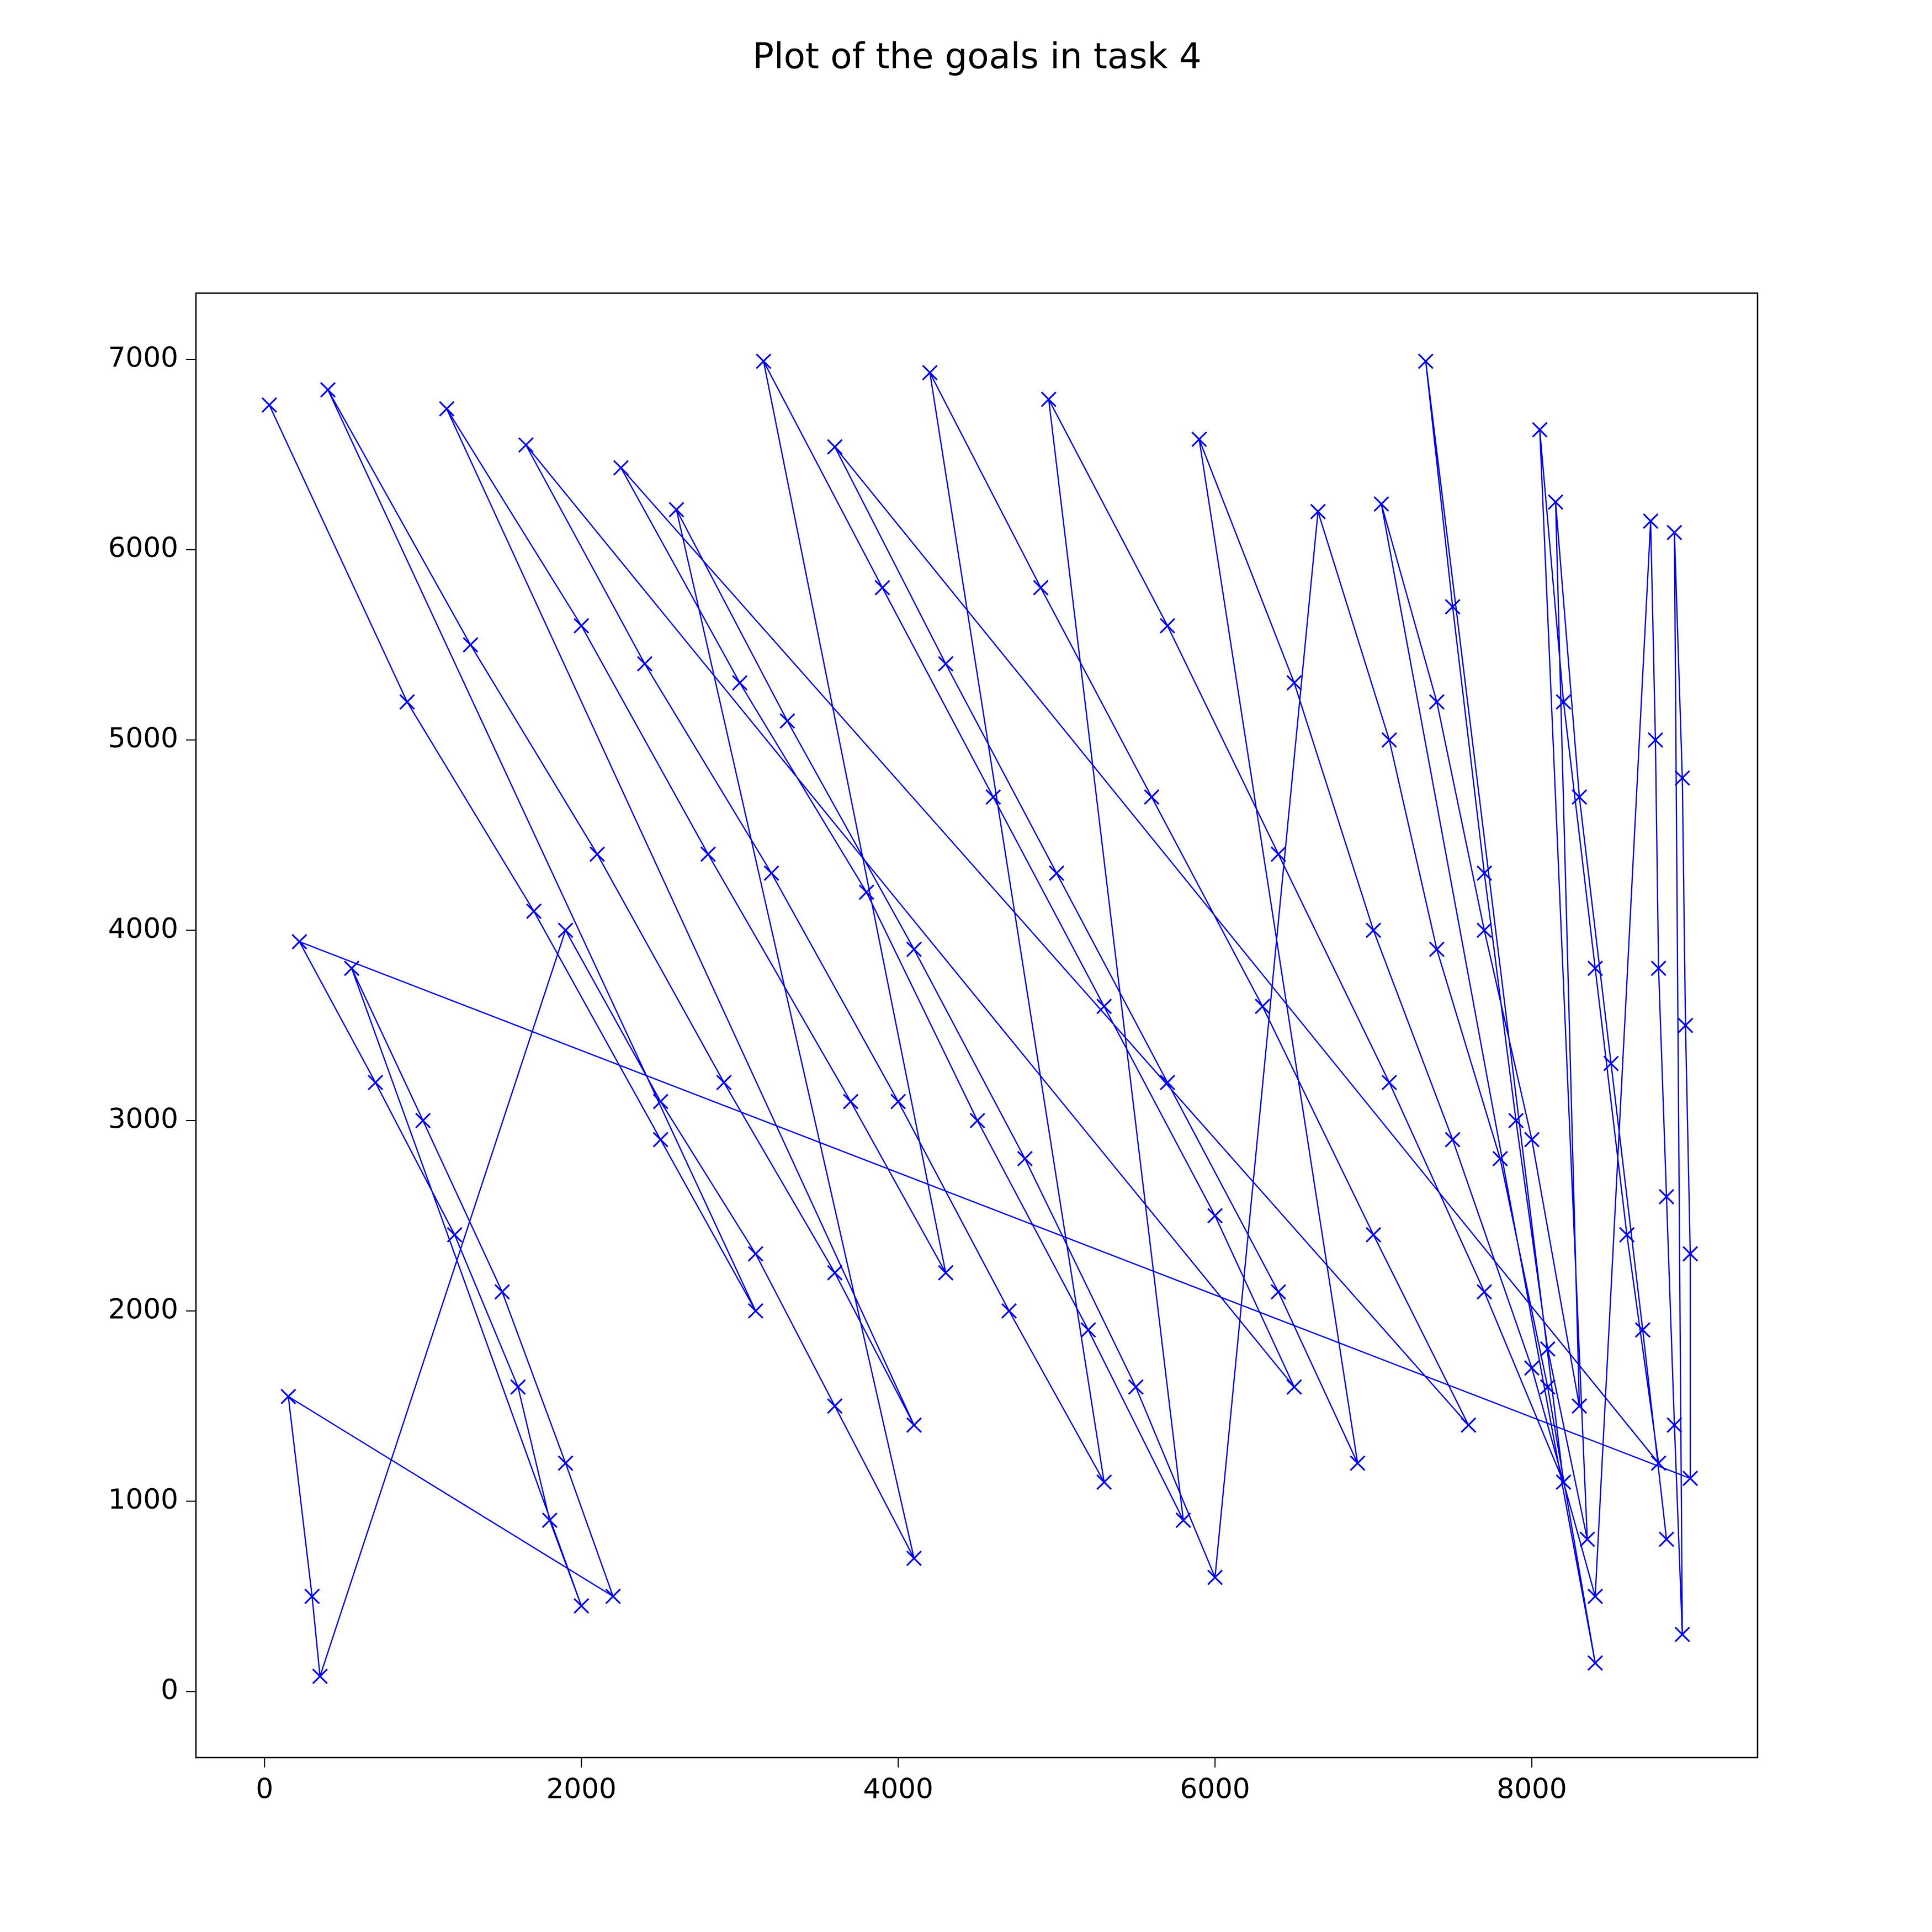 The image size is (1932, 1932). What do you see at coordinates (265, 1789) in the screenshot?
I see `x-tick-label: 0` at bounding box center [265, 1789].